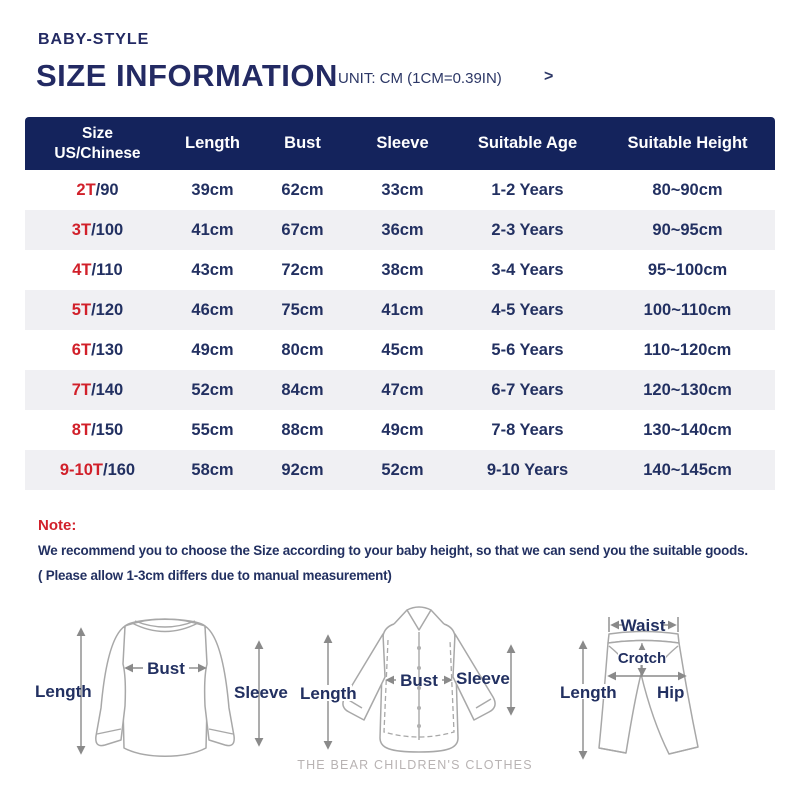  Describe the element at coordinates (687, 389) in the screenshot. I see `cell-height: 120~130cm` at that location.